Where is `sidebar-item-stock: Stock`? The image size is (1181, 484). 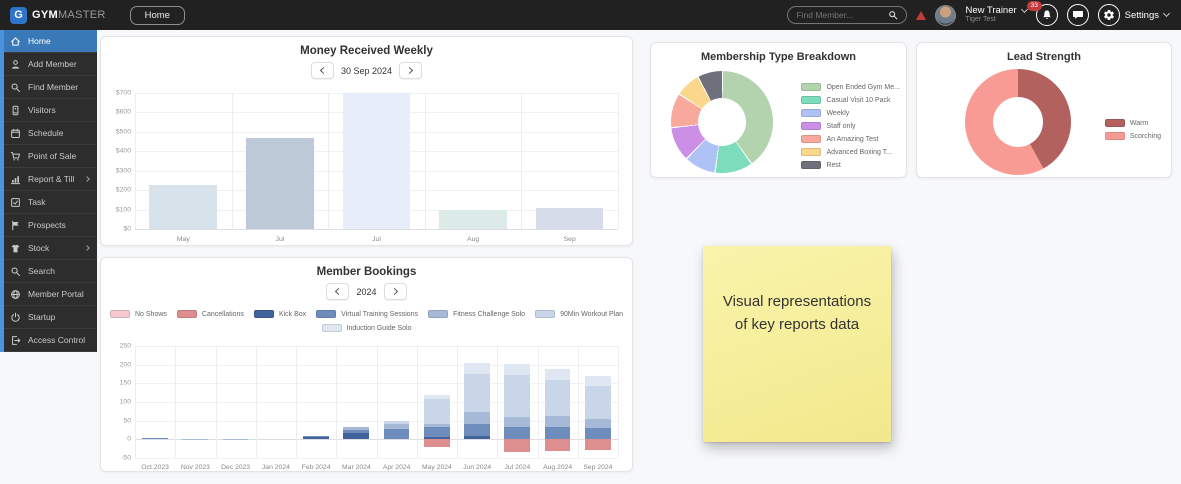 sidebar-item-stock: Stock is located at coordinates (48, 248).